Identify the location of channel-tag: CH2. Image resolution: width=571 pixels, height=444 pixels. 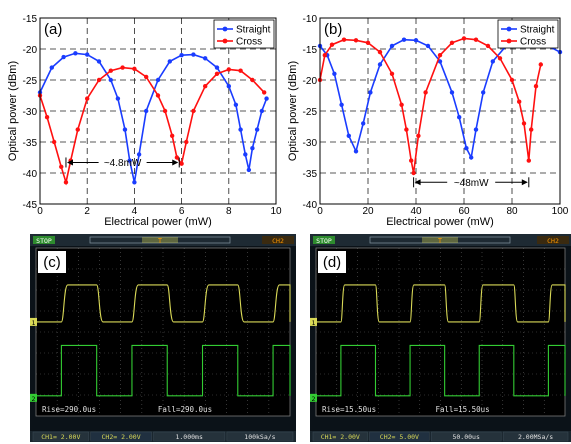
(553, 241).